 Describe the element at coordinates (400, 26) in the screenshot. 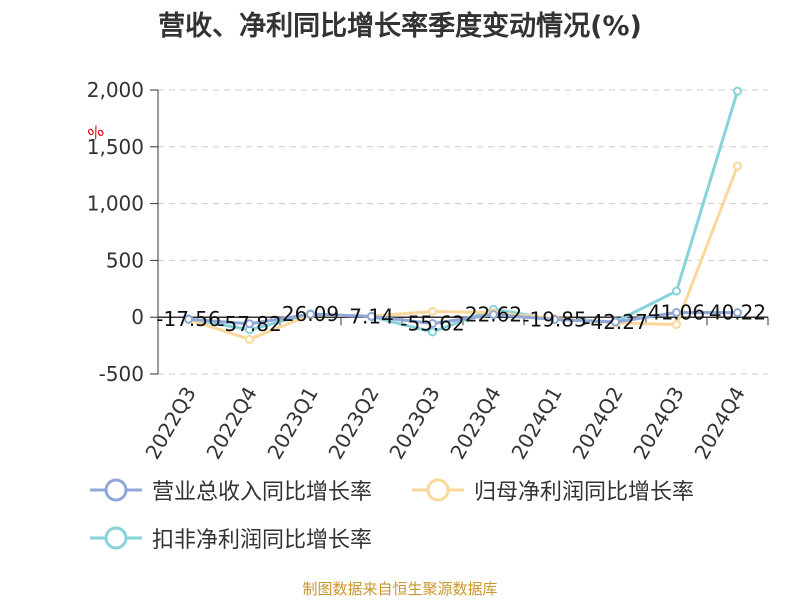

I see `chart-title: 营收、净利同比增长率季度变动情况(%)` at that location.